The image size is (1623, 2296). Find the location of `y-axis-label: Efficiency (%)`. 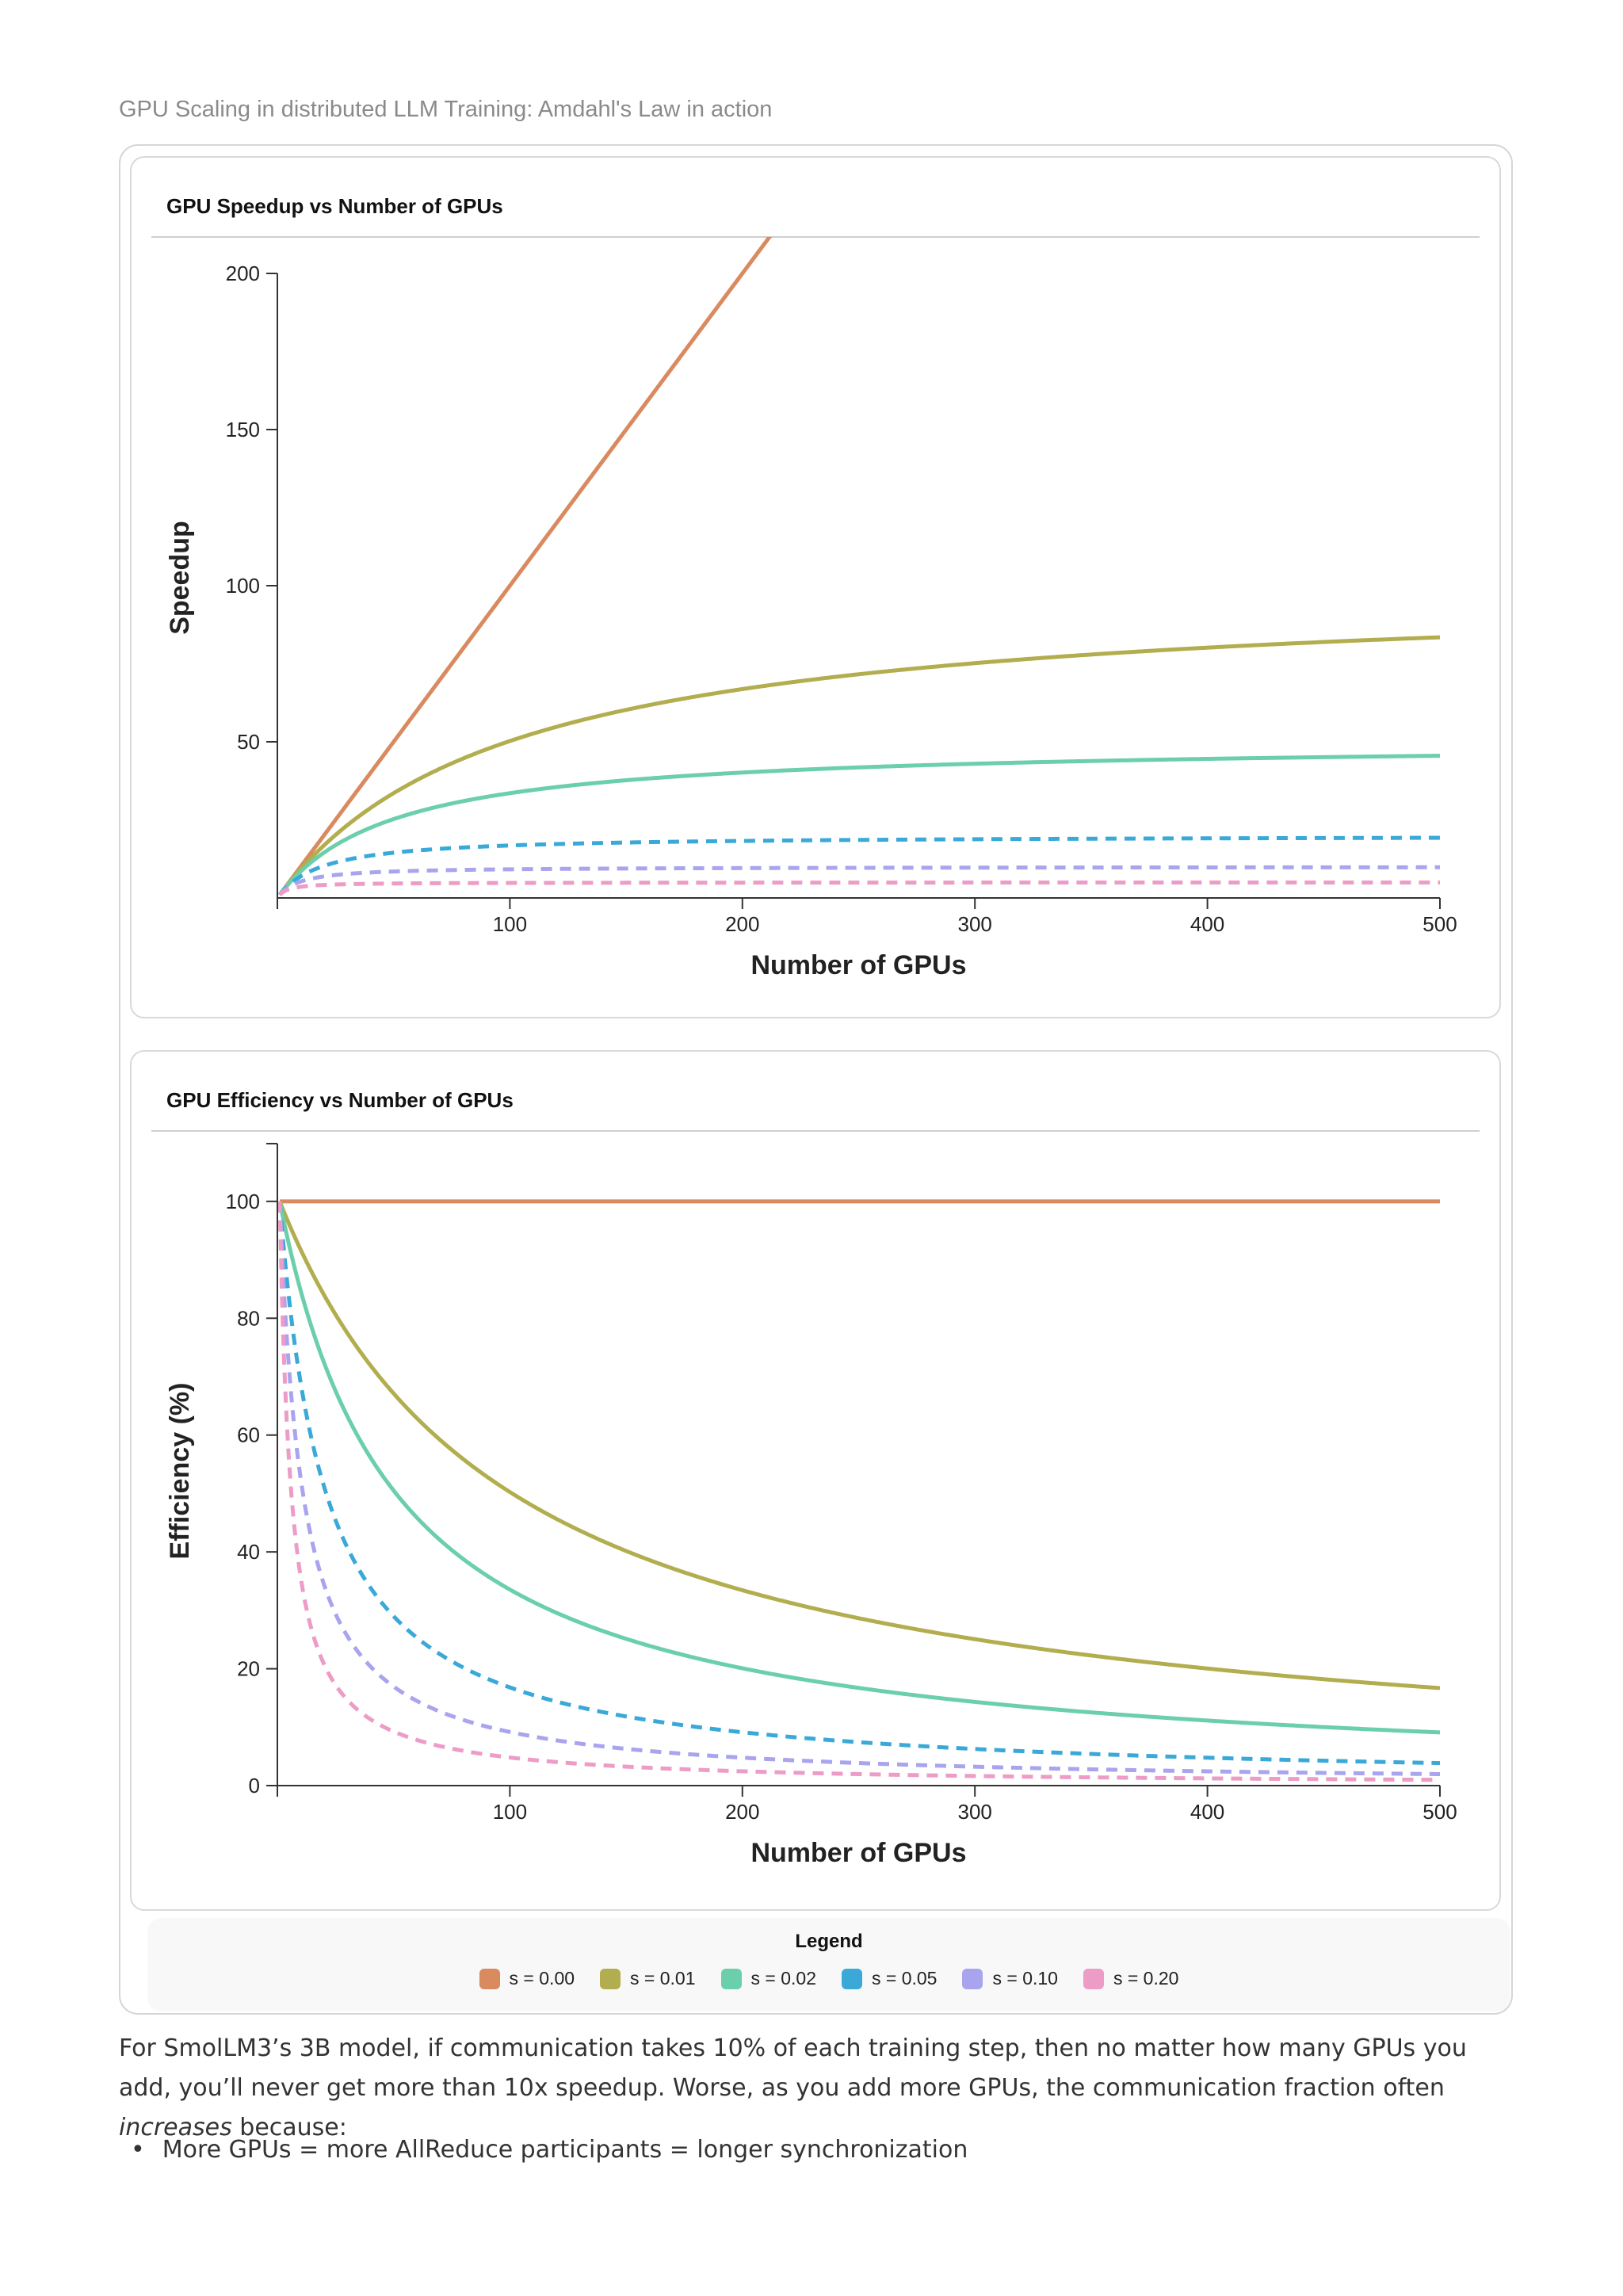

y-axis-label: Efficiency (%) is located at coordinates (180, 1471).